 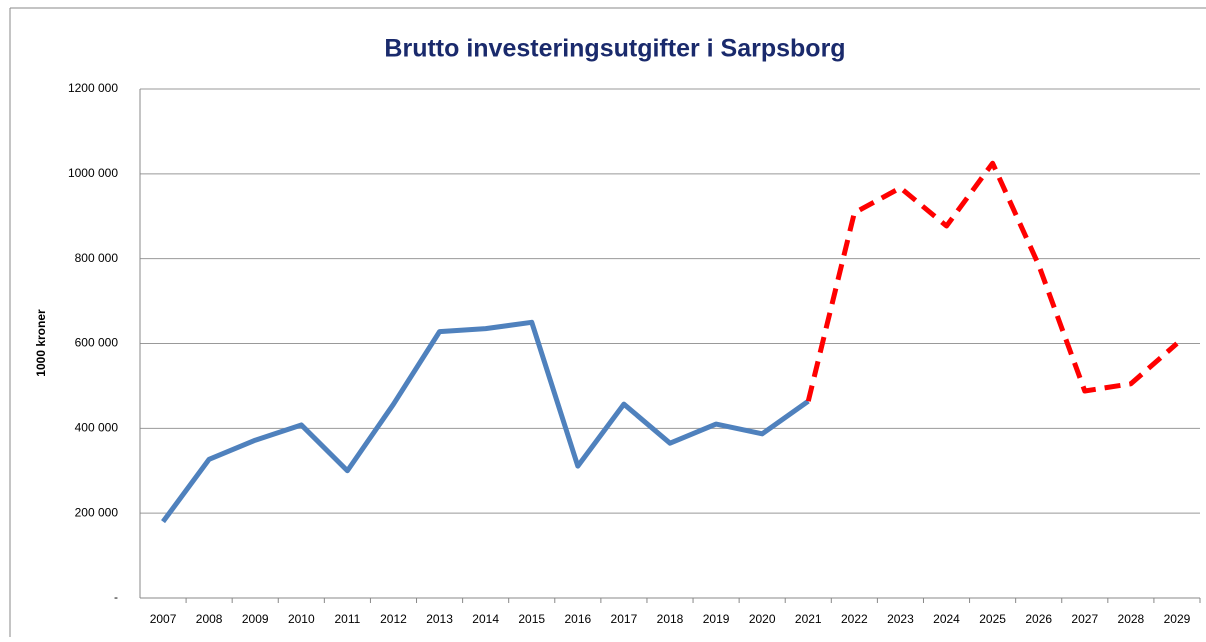 What do you see at coordinates (762, 619) in the screenshot?
I see `x-tick-label: 2020` at bounding box center [762, 619].